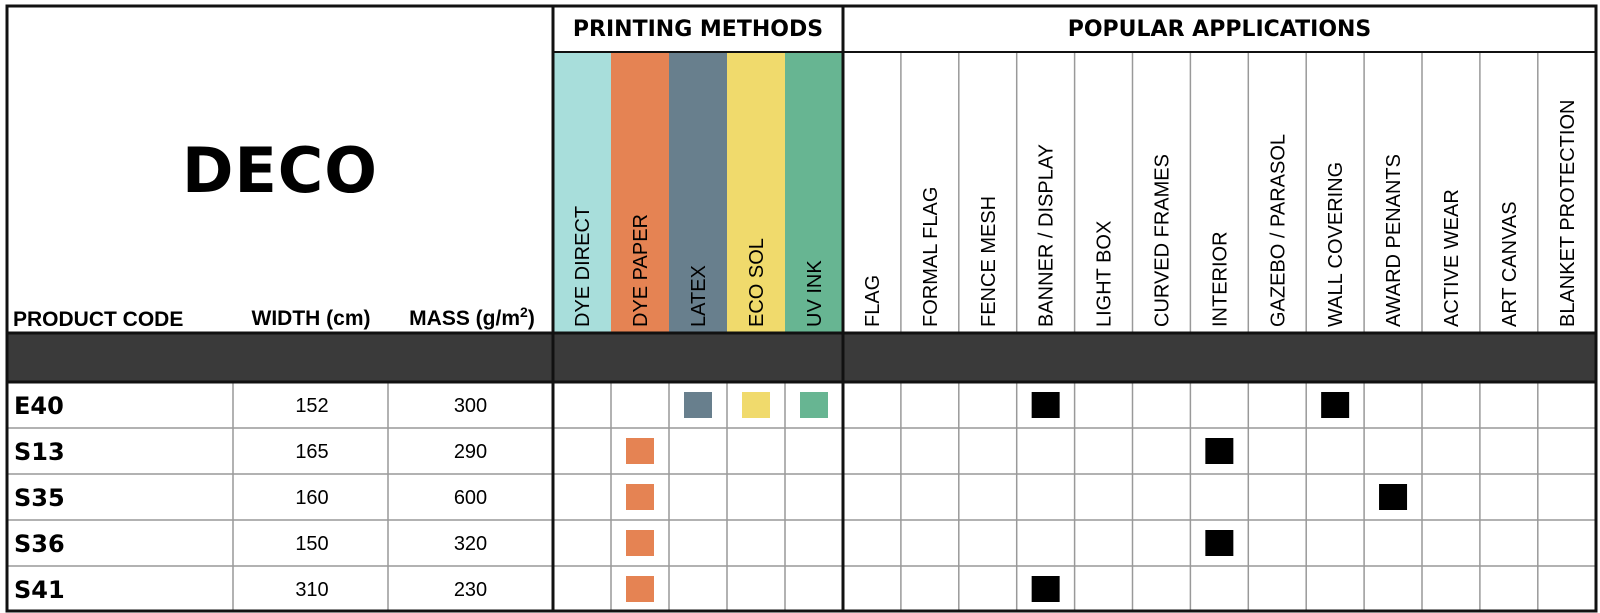 Image resolution: width=1600 pixels, height=613 pixels. Describe the element at coordinates (524, 312) in the screenshot. I see `header-mass-superscript: 2` at that location.